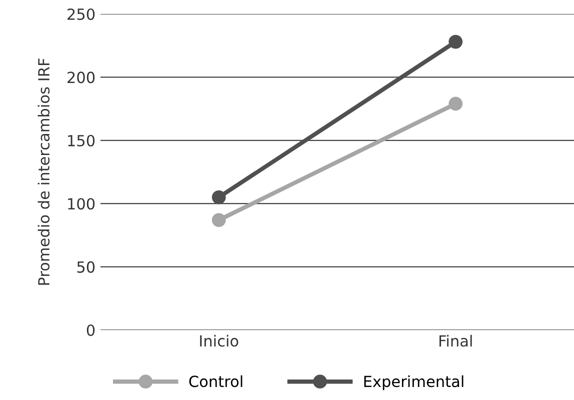  What do you see at coordinates (456, 340) in the screenshot?
I see `x-tick-label: Final` at bounding box center [456, 340].